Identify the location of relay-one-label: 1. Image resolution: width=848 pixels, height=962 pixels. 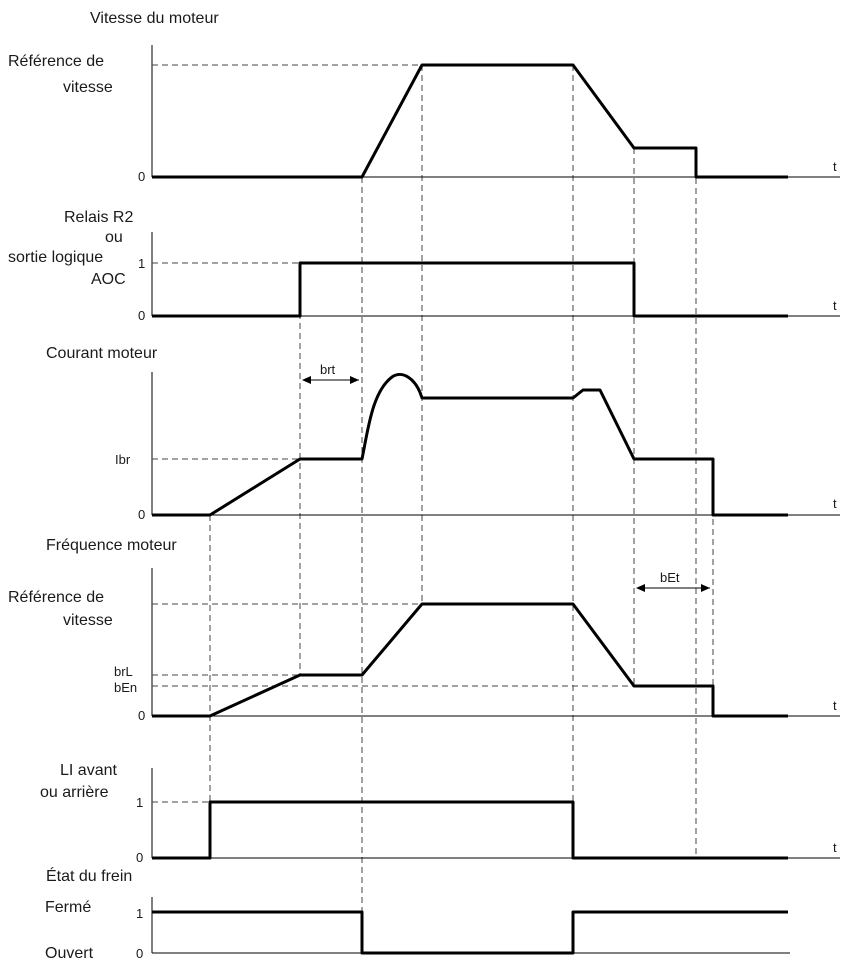
(141, 263).